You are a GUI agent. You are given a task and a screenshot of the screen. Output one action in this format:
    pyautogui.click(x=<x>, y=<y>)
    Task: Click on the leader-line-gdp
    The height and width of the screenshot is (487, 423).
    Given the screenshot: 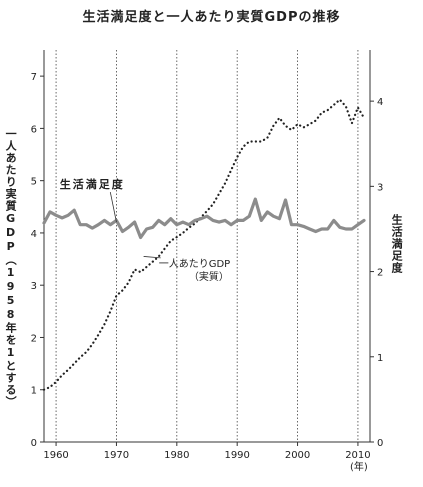 What is the action you would take?
    pyautogui.click(x=152, y=257)
    